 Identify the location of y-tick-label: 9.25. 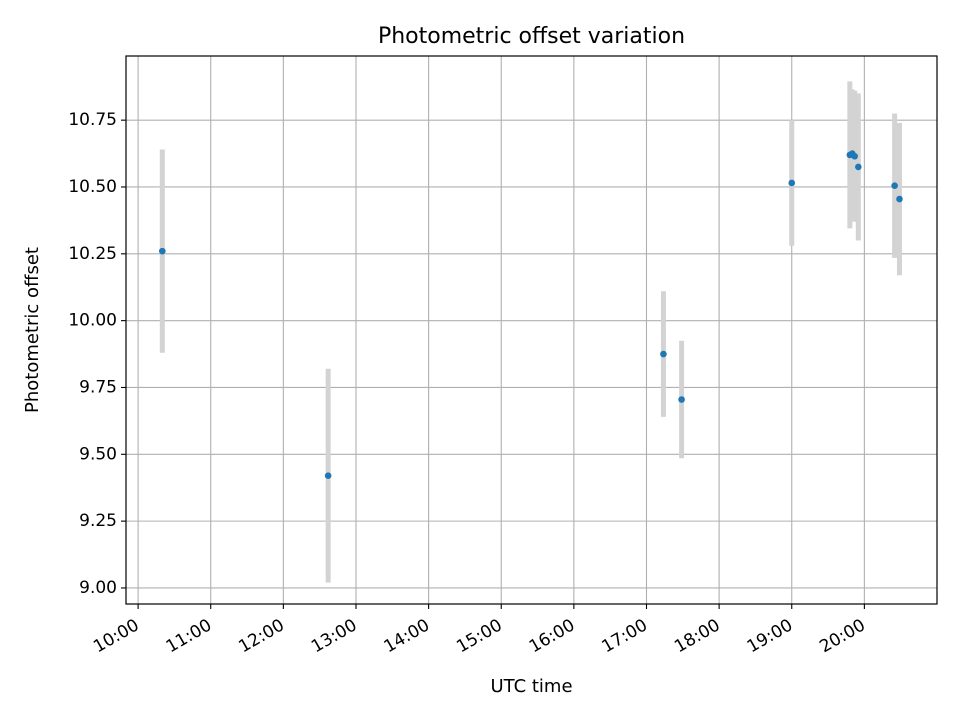
(98, 521).